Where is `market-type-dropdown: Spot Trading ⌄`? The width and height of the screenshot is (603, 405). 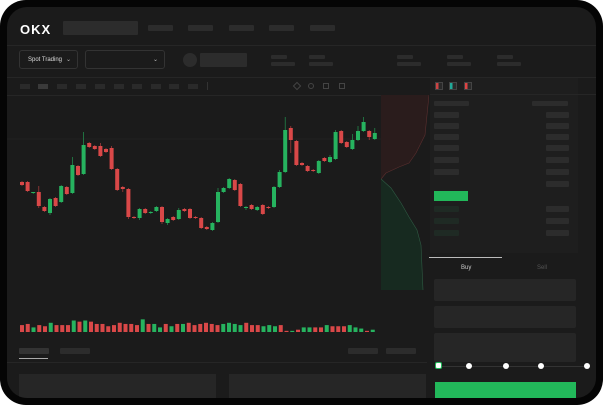 market-type-dropdown: Spot Trading ⌄ is located at coordinates (48, 59).